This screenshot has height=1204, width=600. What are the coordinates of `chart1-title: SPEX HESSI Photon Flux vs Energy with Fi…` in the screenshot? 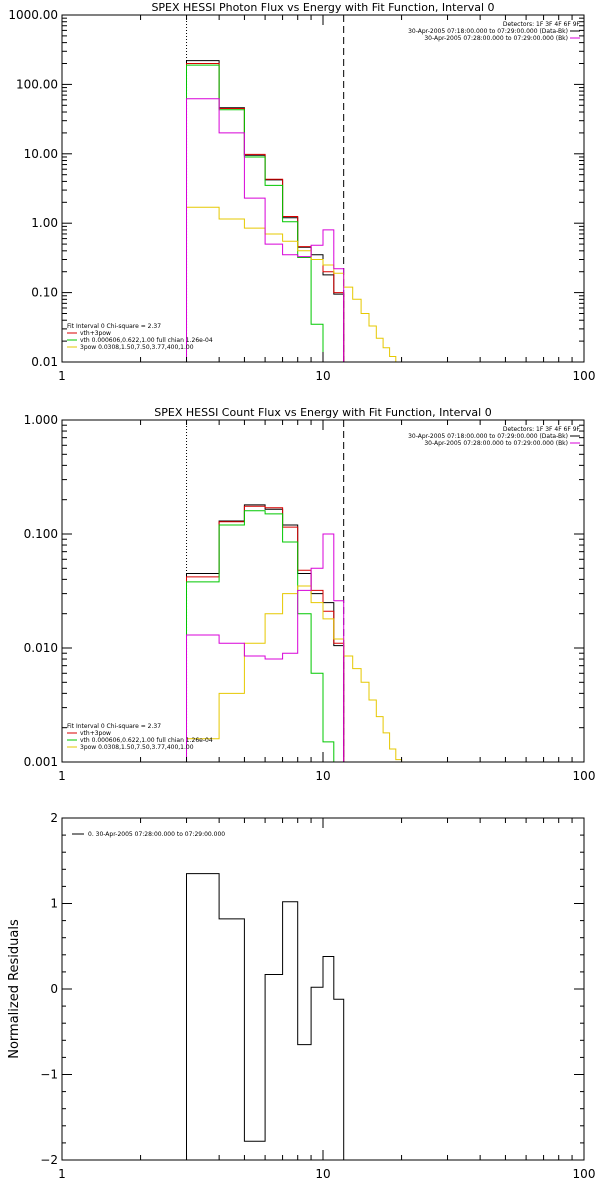 It's located at (322, 7).